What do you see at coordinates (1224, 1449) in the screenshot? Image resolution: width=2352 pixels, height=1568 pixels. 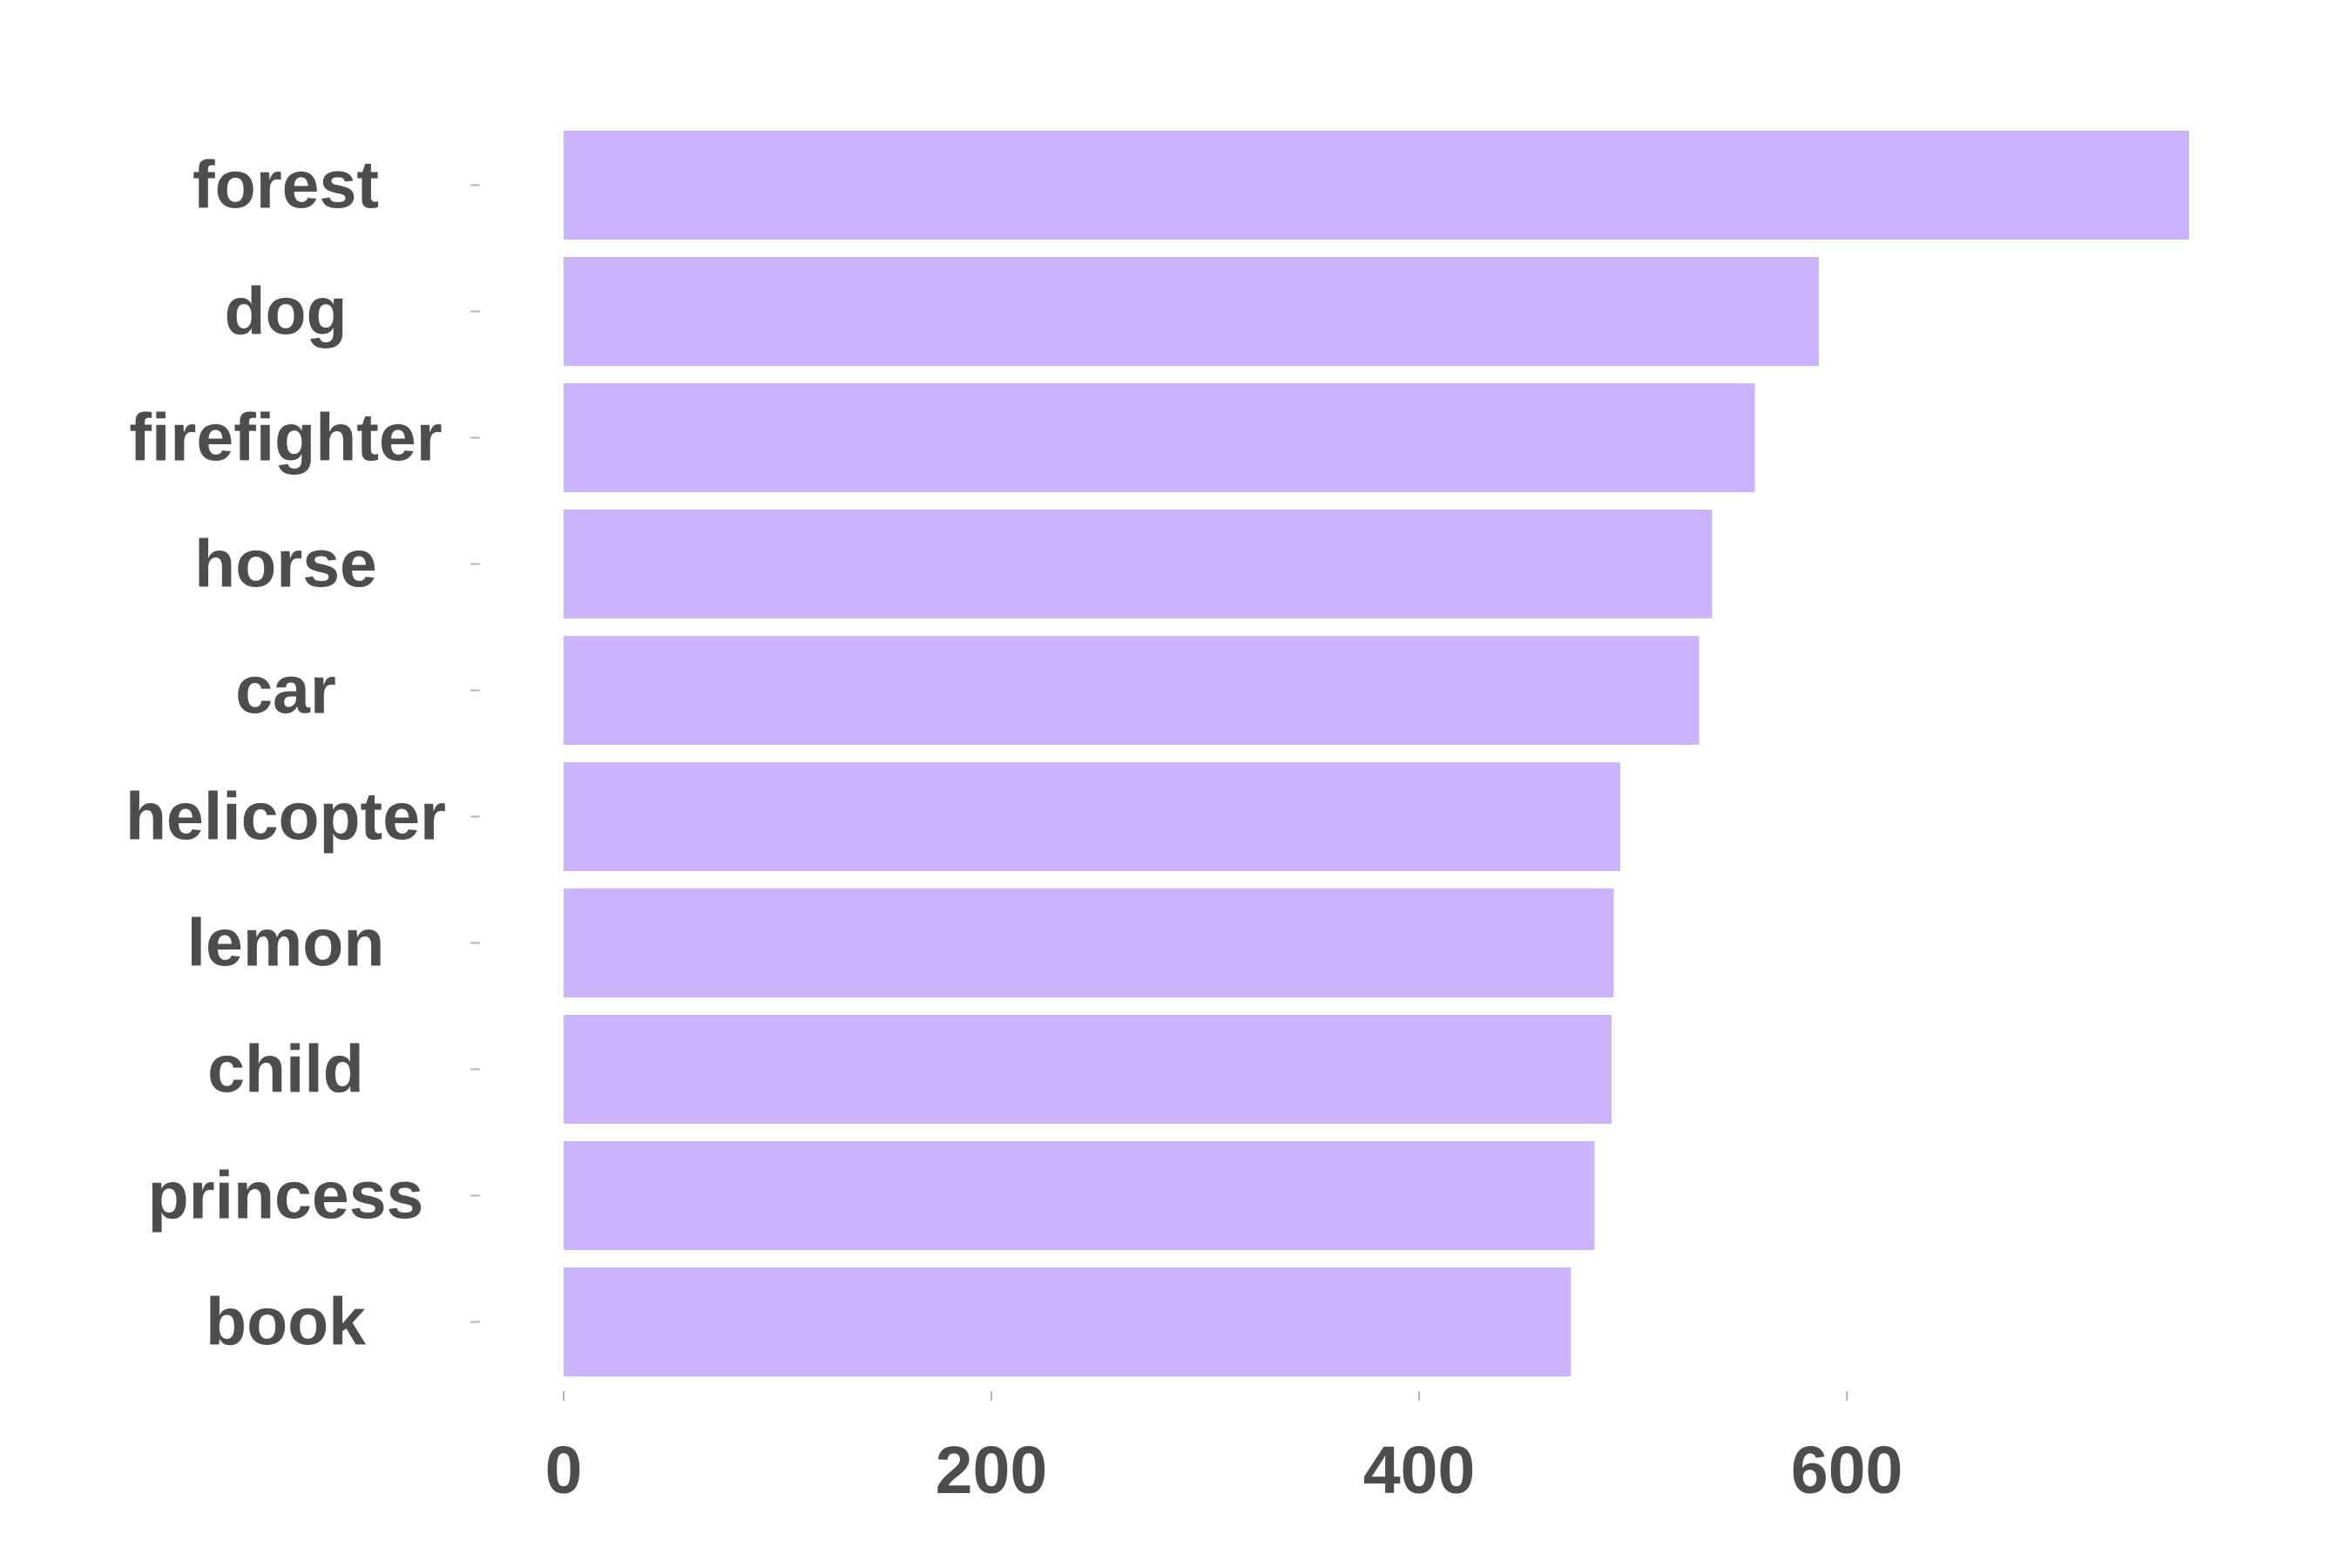 I see `x-axis: 0 200 400 600` at bounding box center [1224, 1449].